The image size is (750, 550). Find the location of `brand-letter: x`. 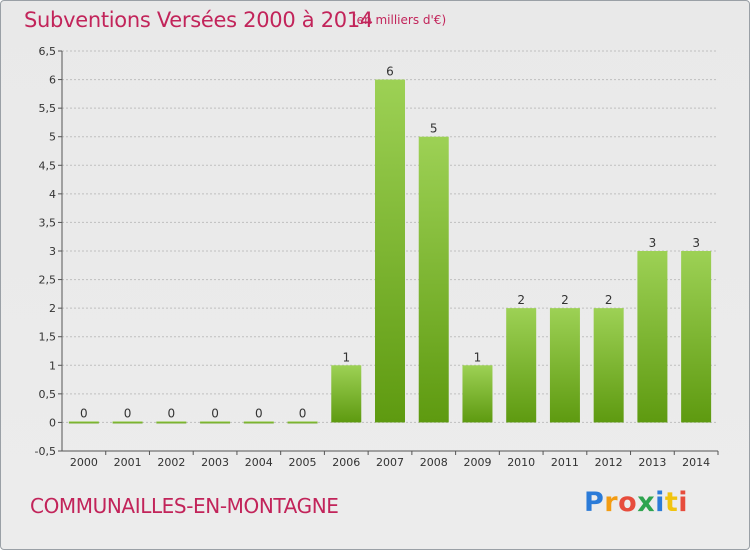

brand-letter: x is located at coordinates (646, 502).